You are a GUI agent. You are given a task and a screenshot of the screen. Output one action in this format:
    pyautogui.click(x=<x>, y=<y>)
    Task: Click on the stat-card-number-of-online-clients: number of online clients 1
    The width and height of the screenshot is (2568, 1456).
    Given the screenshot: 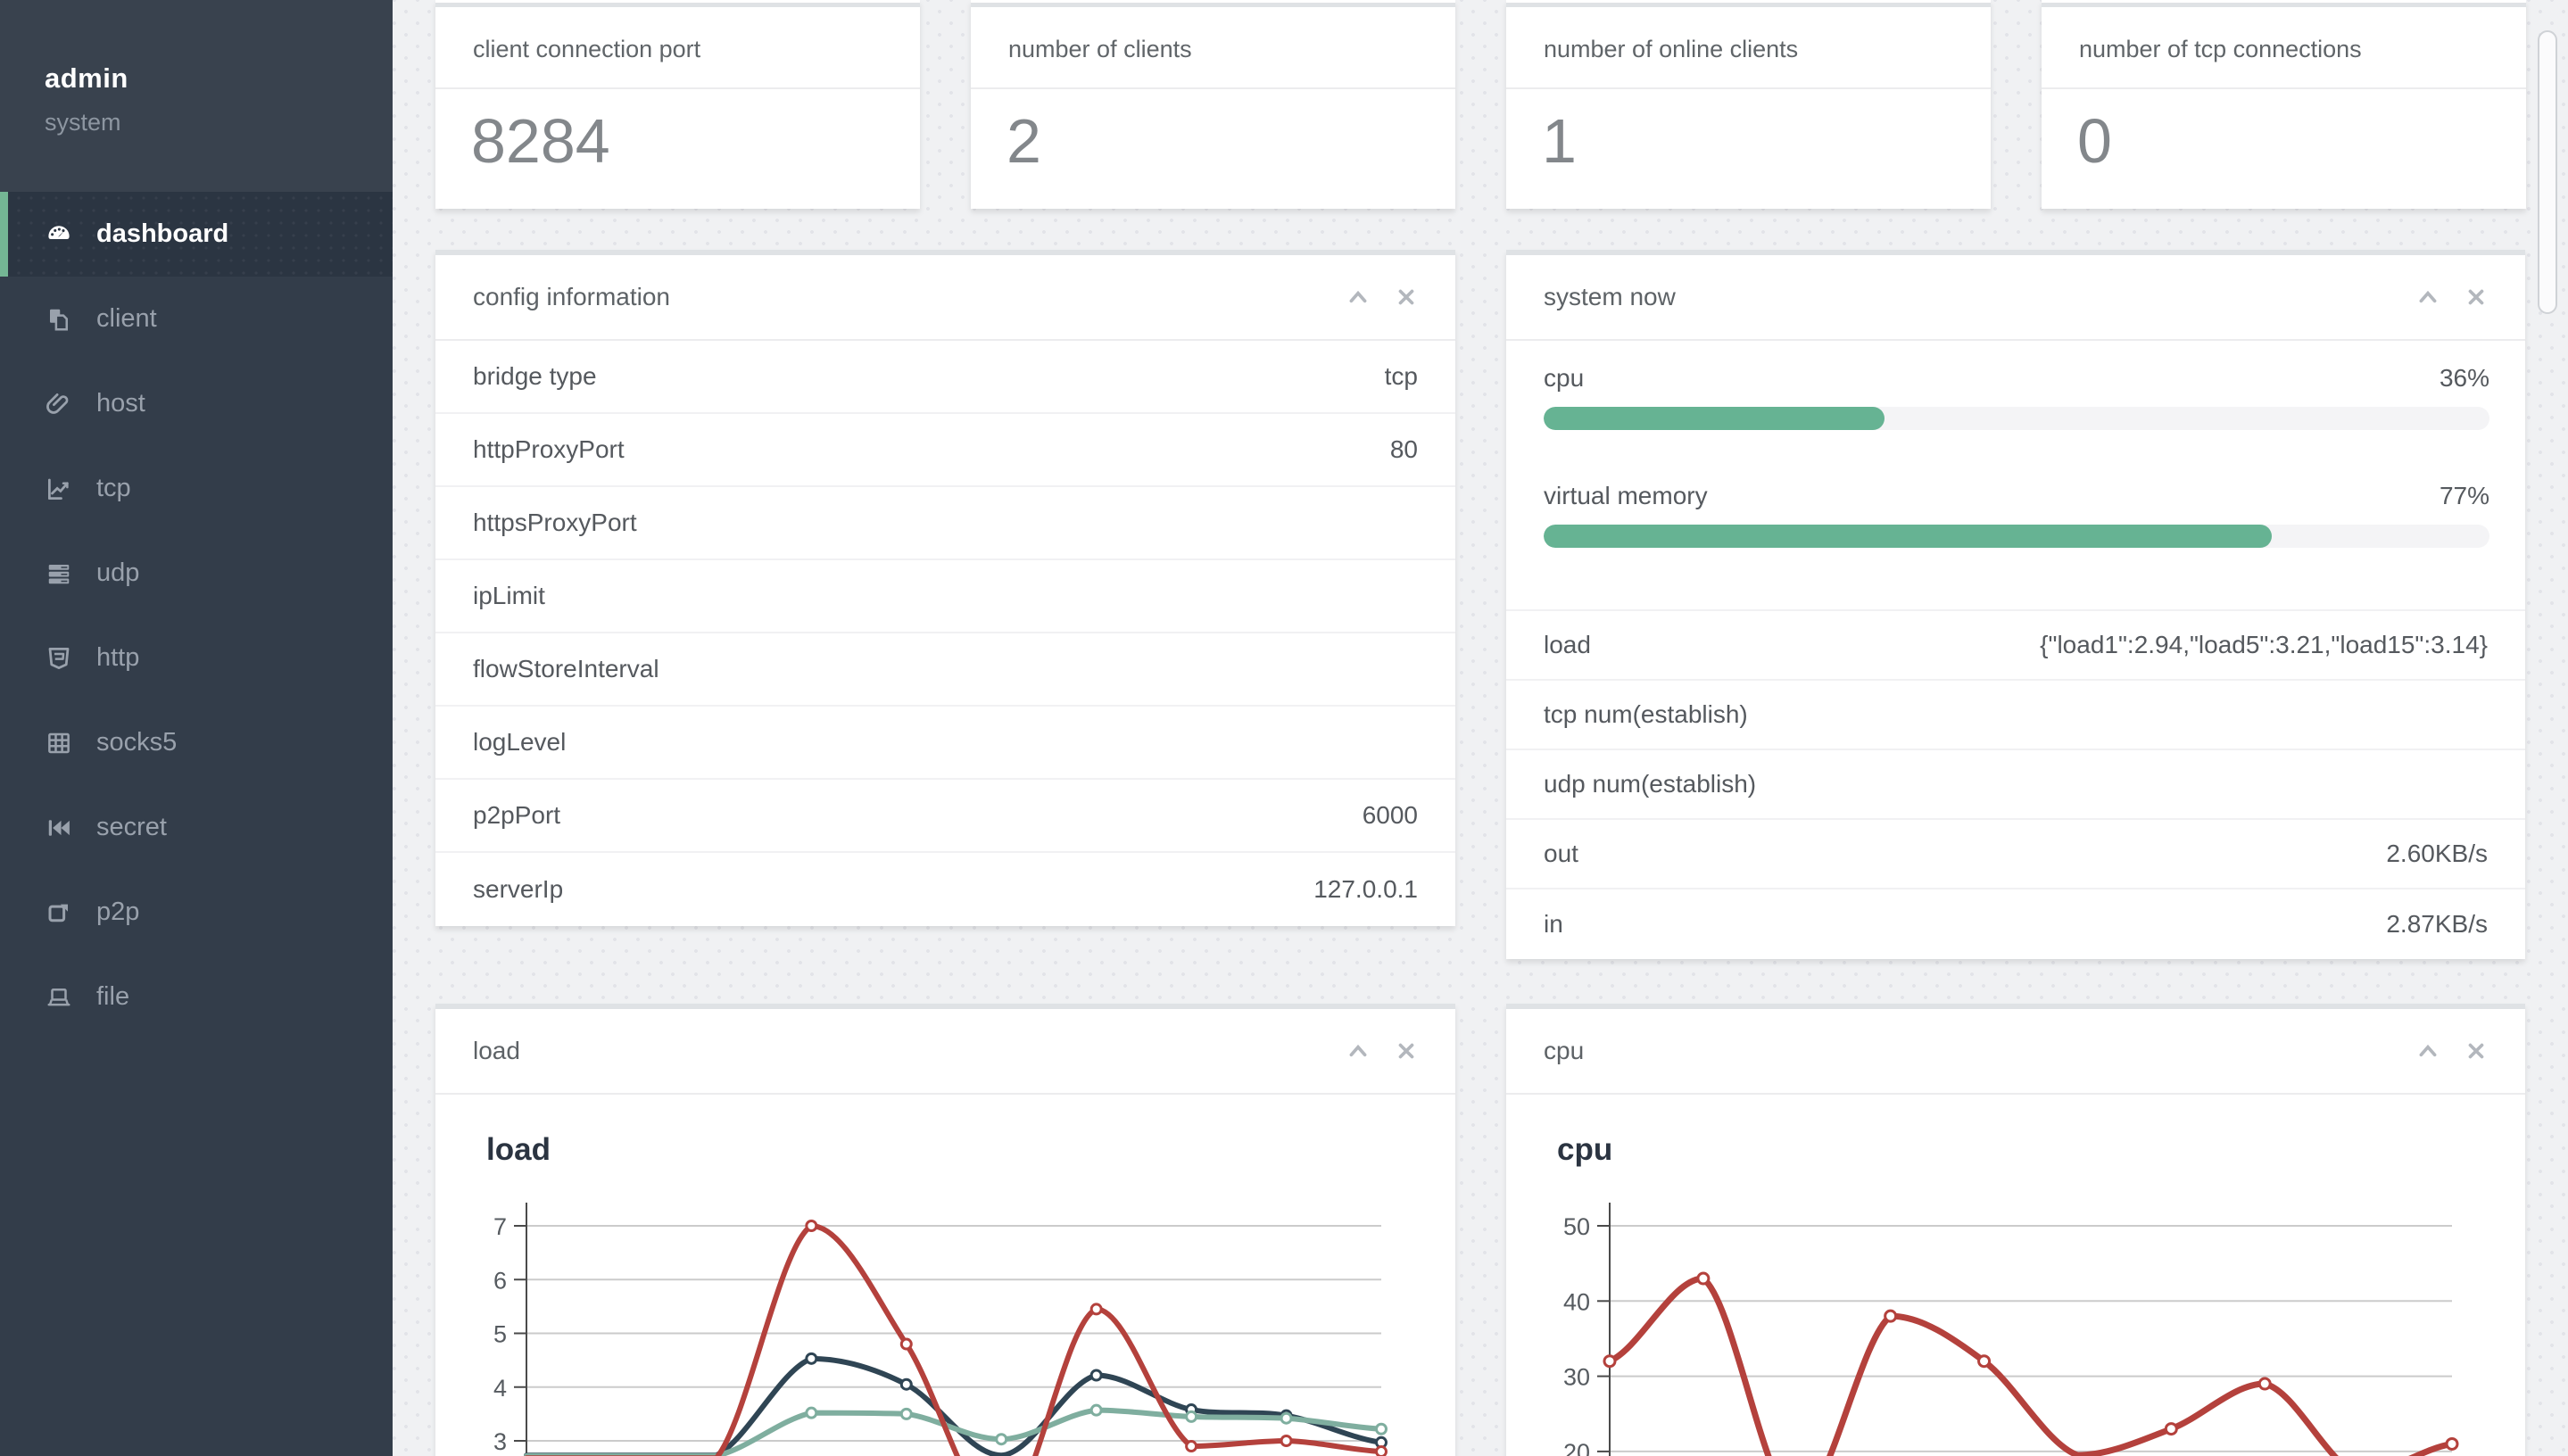 What is the action you would take?
    pyautogui.click(x=1748, y=104)
    